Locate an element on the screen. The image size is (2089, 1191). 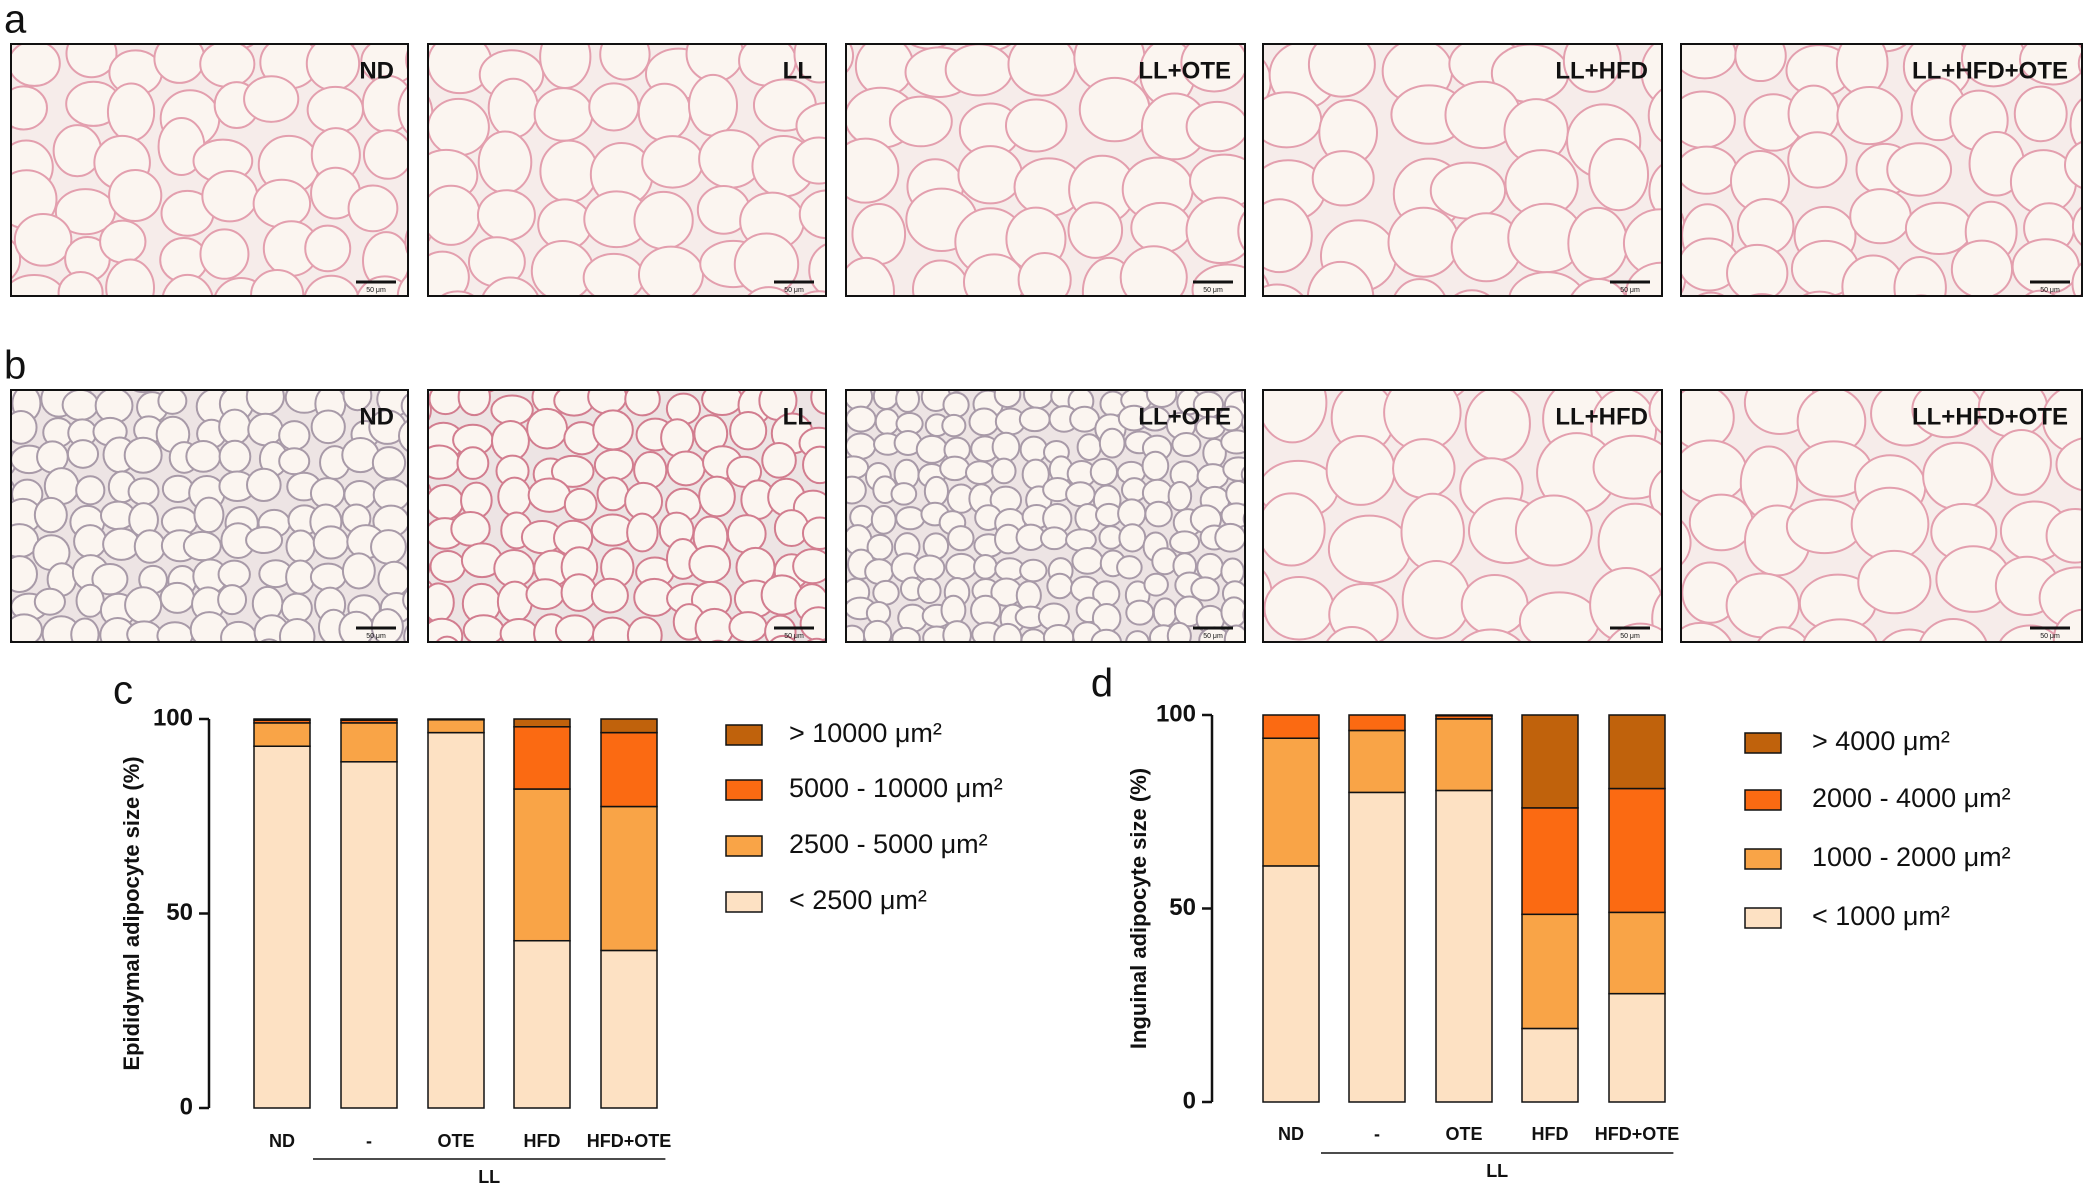
legend-swatch is located at coordinates (744, 735).